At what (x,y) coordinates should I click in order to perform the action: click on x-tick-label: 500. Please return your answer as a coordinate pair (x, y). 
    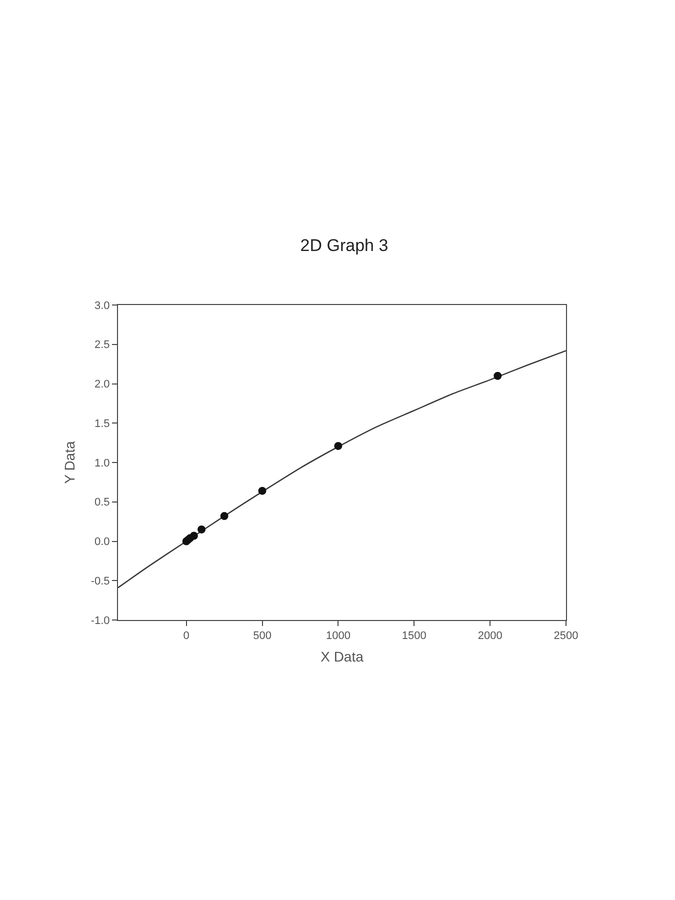
    Looking at the image, I should click on (262, 636).